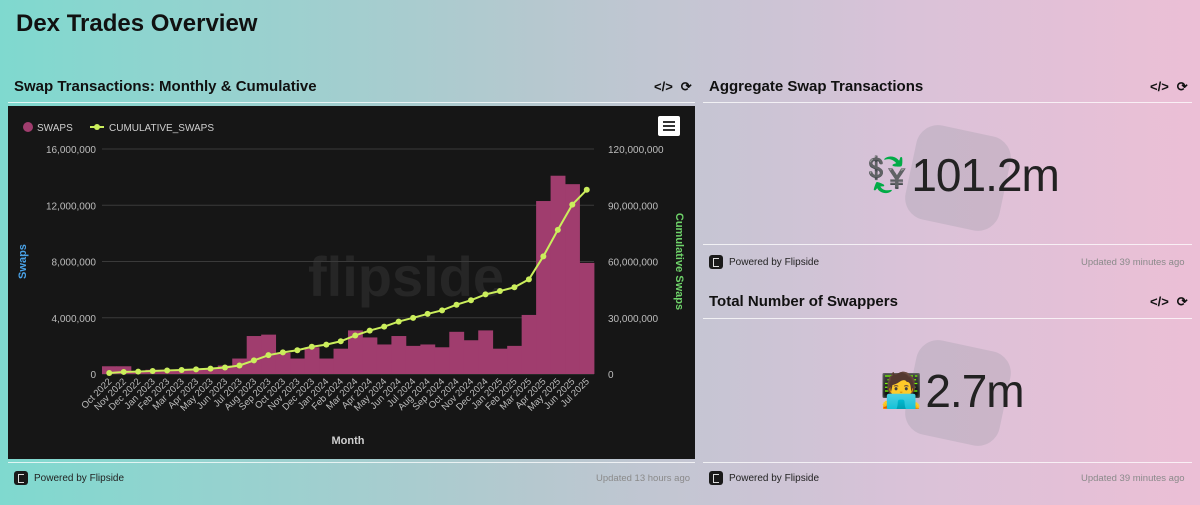  Describe the element at coordinates (161, 128) in the screenshot. I see `legend-label-cumulative: CUMULATIVE_SWAPS` at that location.